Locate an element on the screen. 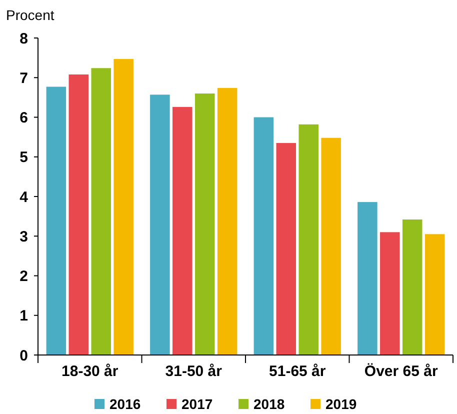 Image resolution: width=457 pixels, height=414 pixels. legend-label: 2019 is located at coordinates (341, 404).